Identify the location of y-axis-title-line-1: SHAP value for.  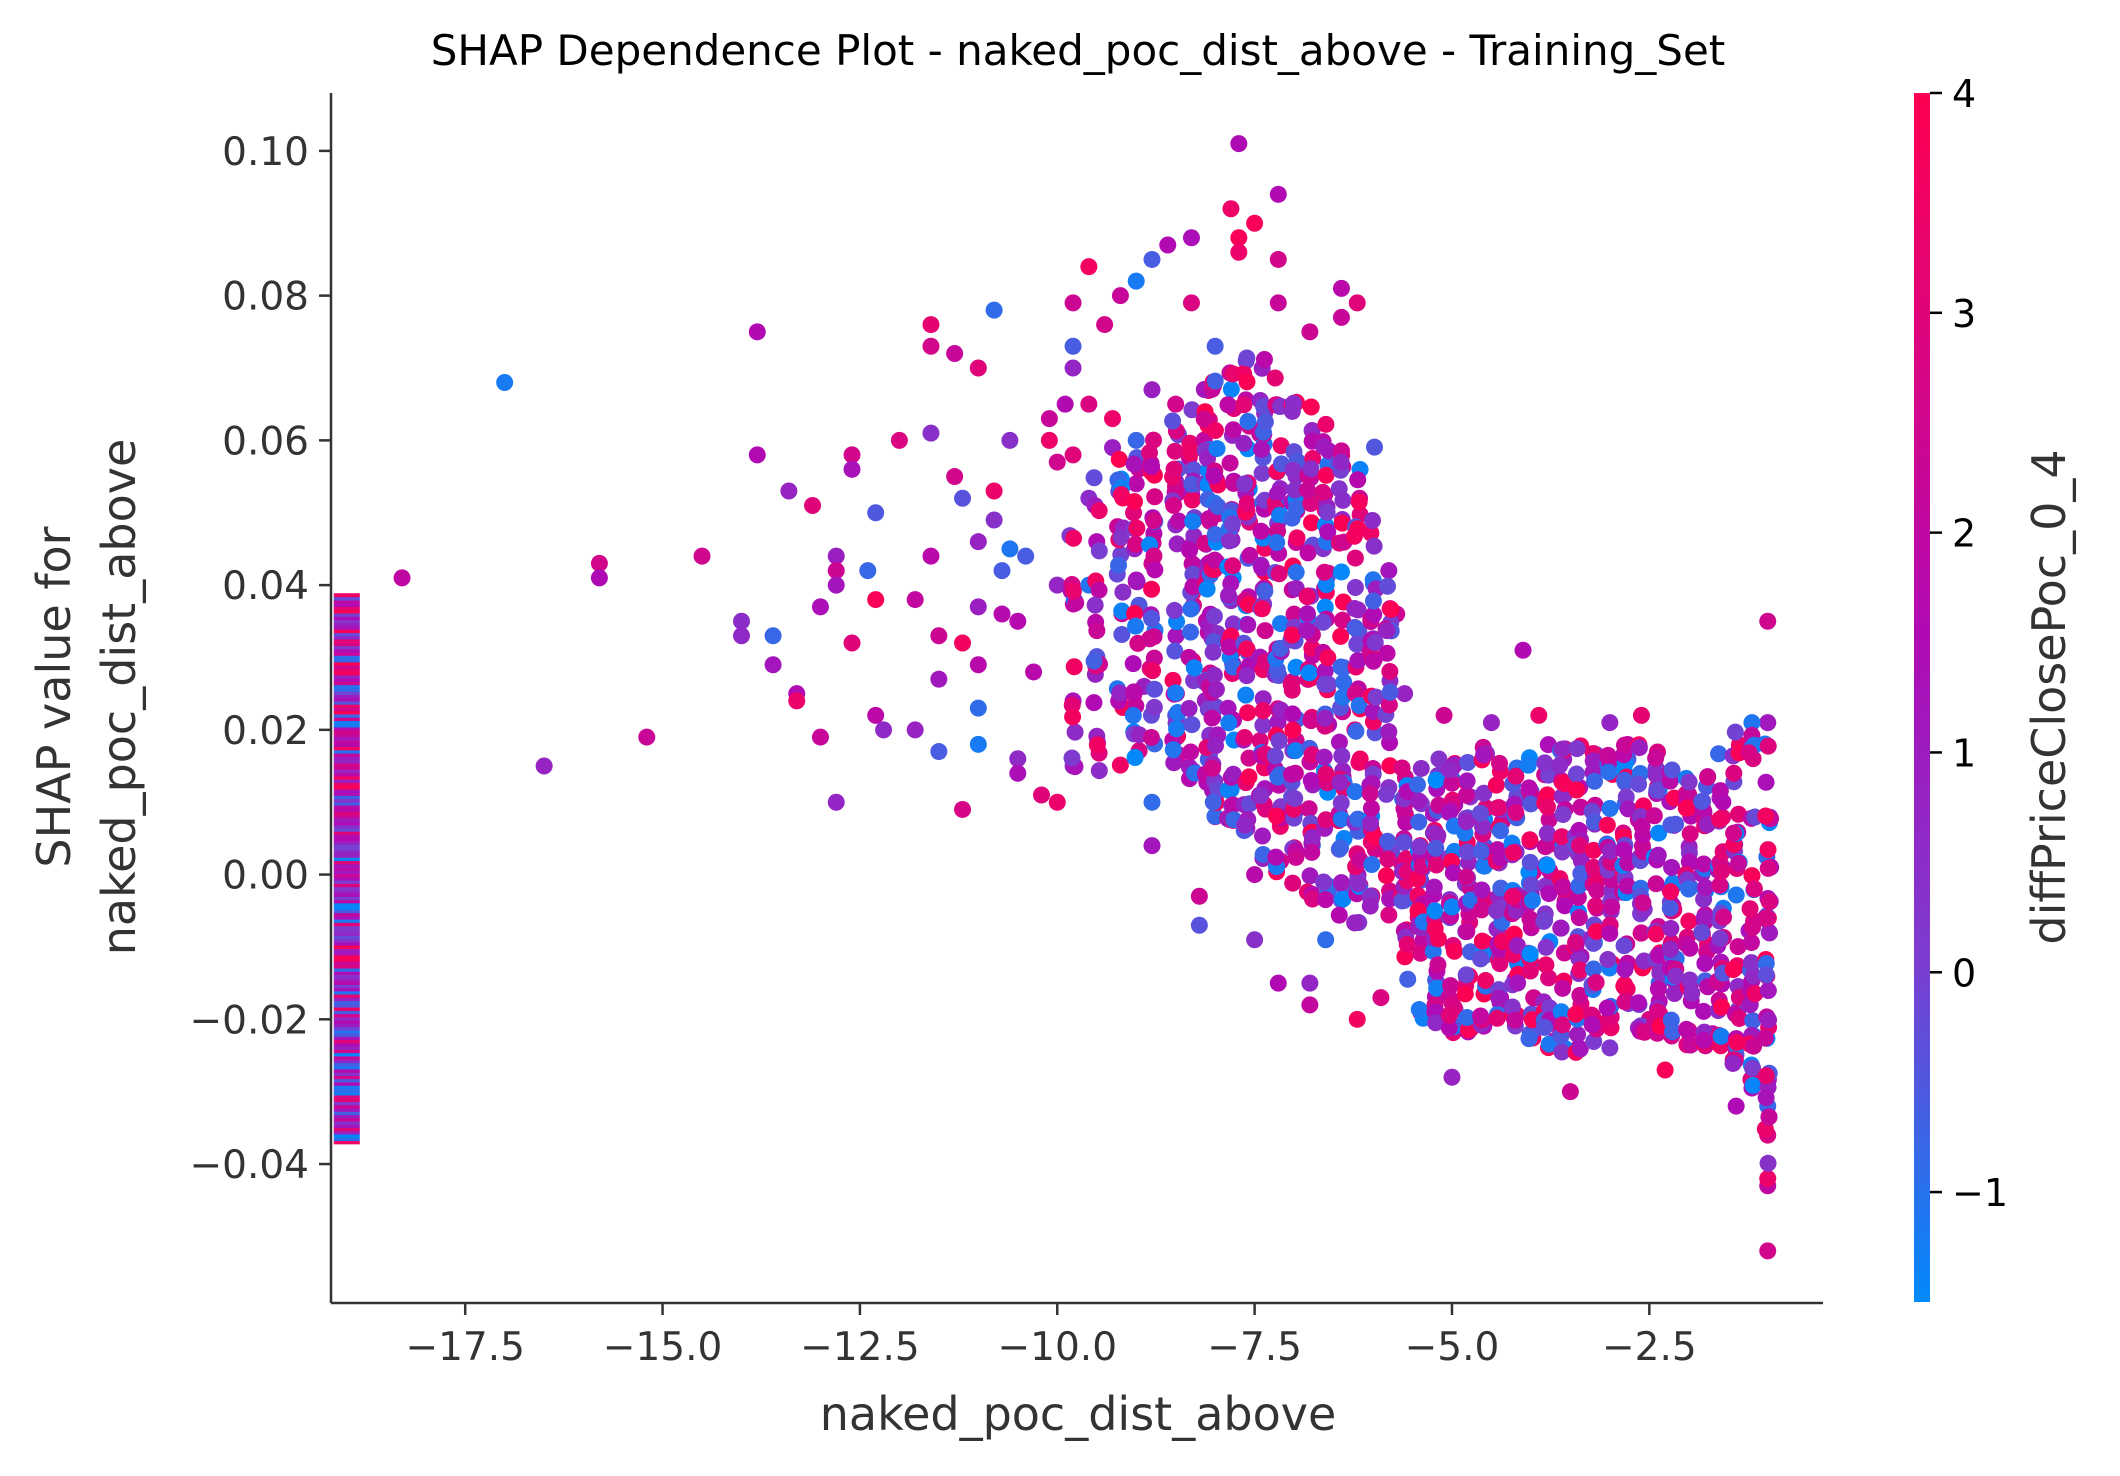
(54, 696).